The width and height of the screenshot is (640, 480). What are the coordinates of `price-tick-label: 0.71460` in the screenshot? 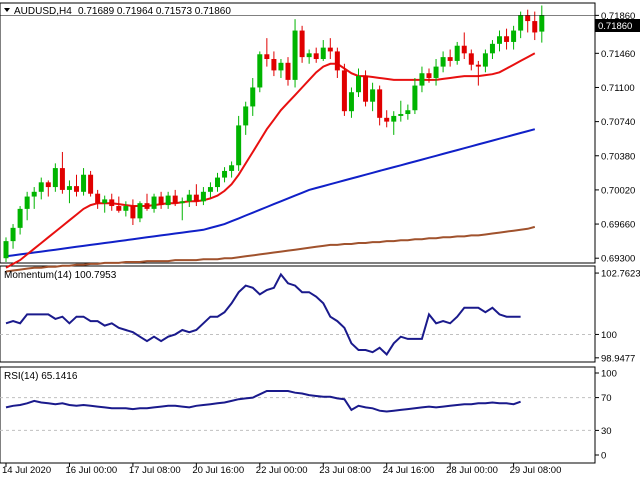 It's located at (618, 54).